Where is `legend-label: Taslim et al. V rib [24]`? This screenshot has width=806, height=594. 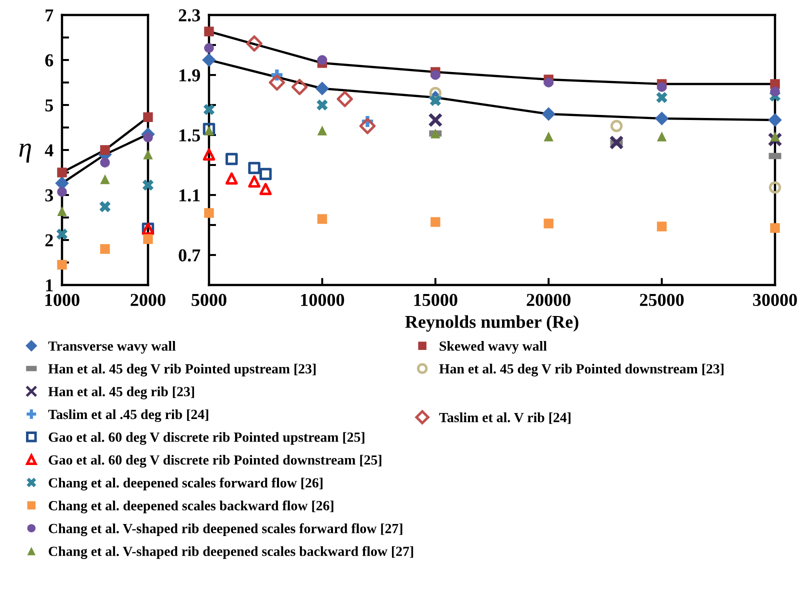 legend-label: Taslim et al. V rib [24] is located at coordinates (504, 418).